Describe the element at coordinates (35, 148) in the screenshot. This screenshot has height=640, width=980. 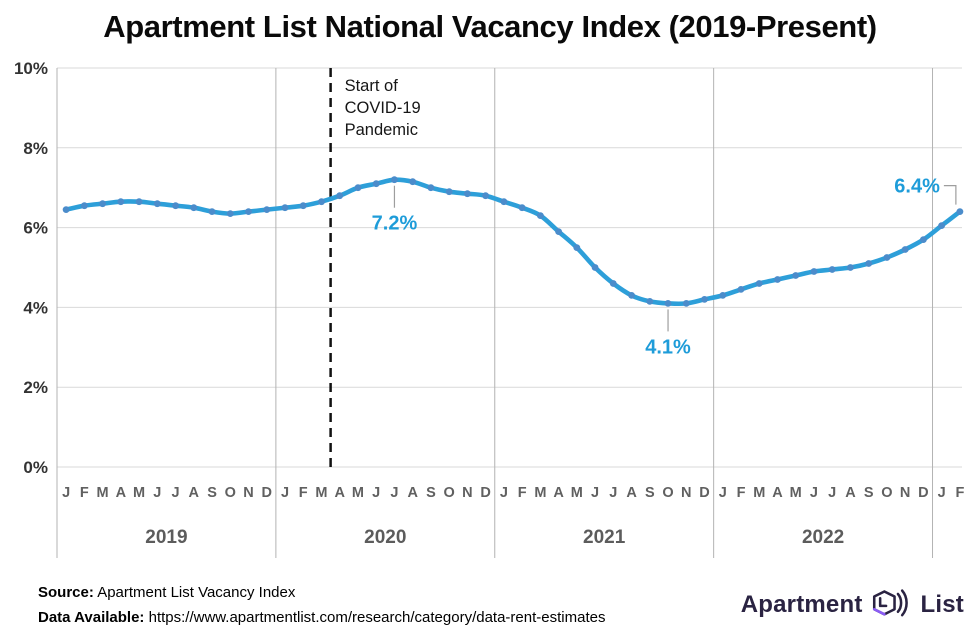
I see `y-tick-label: 8%` at that location.